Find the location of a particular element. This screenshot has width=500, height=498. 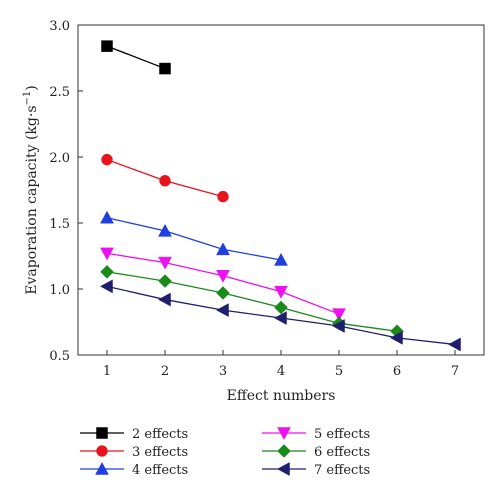

y-axis-title-close: ) is located at coordinates (32, 87).